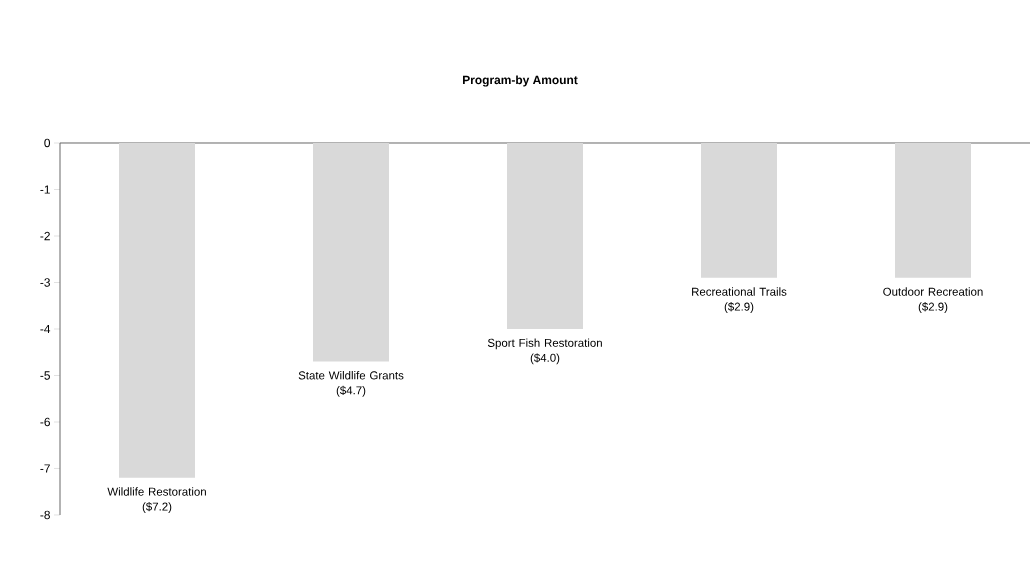  Describe the element at coordinates (739, 291) in the screenshot. I see `x-tick-label: Recreational Trails` at that location.